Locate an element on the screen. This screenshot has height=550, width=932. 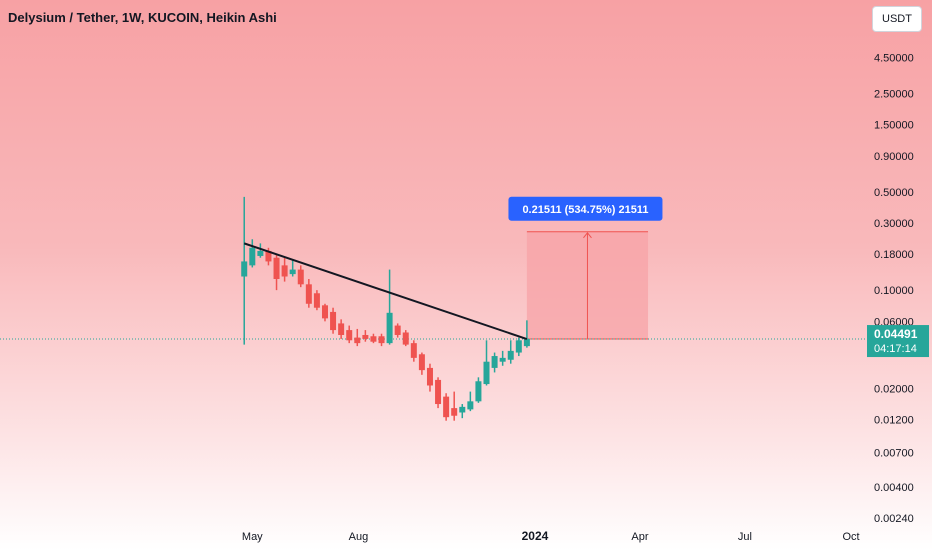
y-tick-label: 0.01200 is located at coordinates (894, 421).